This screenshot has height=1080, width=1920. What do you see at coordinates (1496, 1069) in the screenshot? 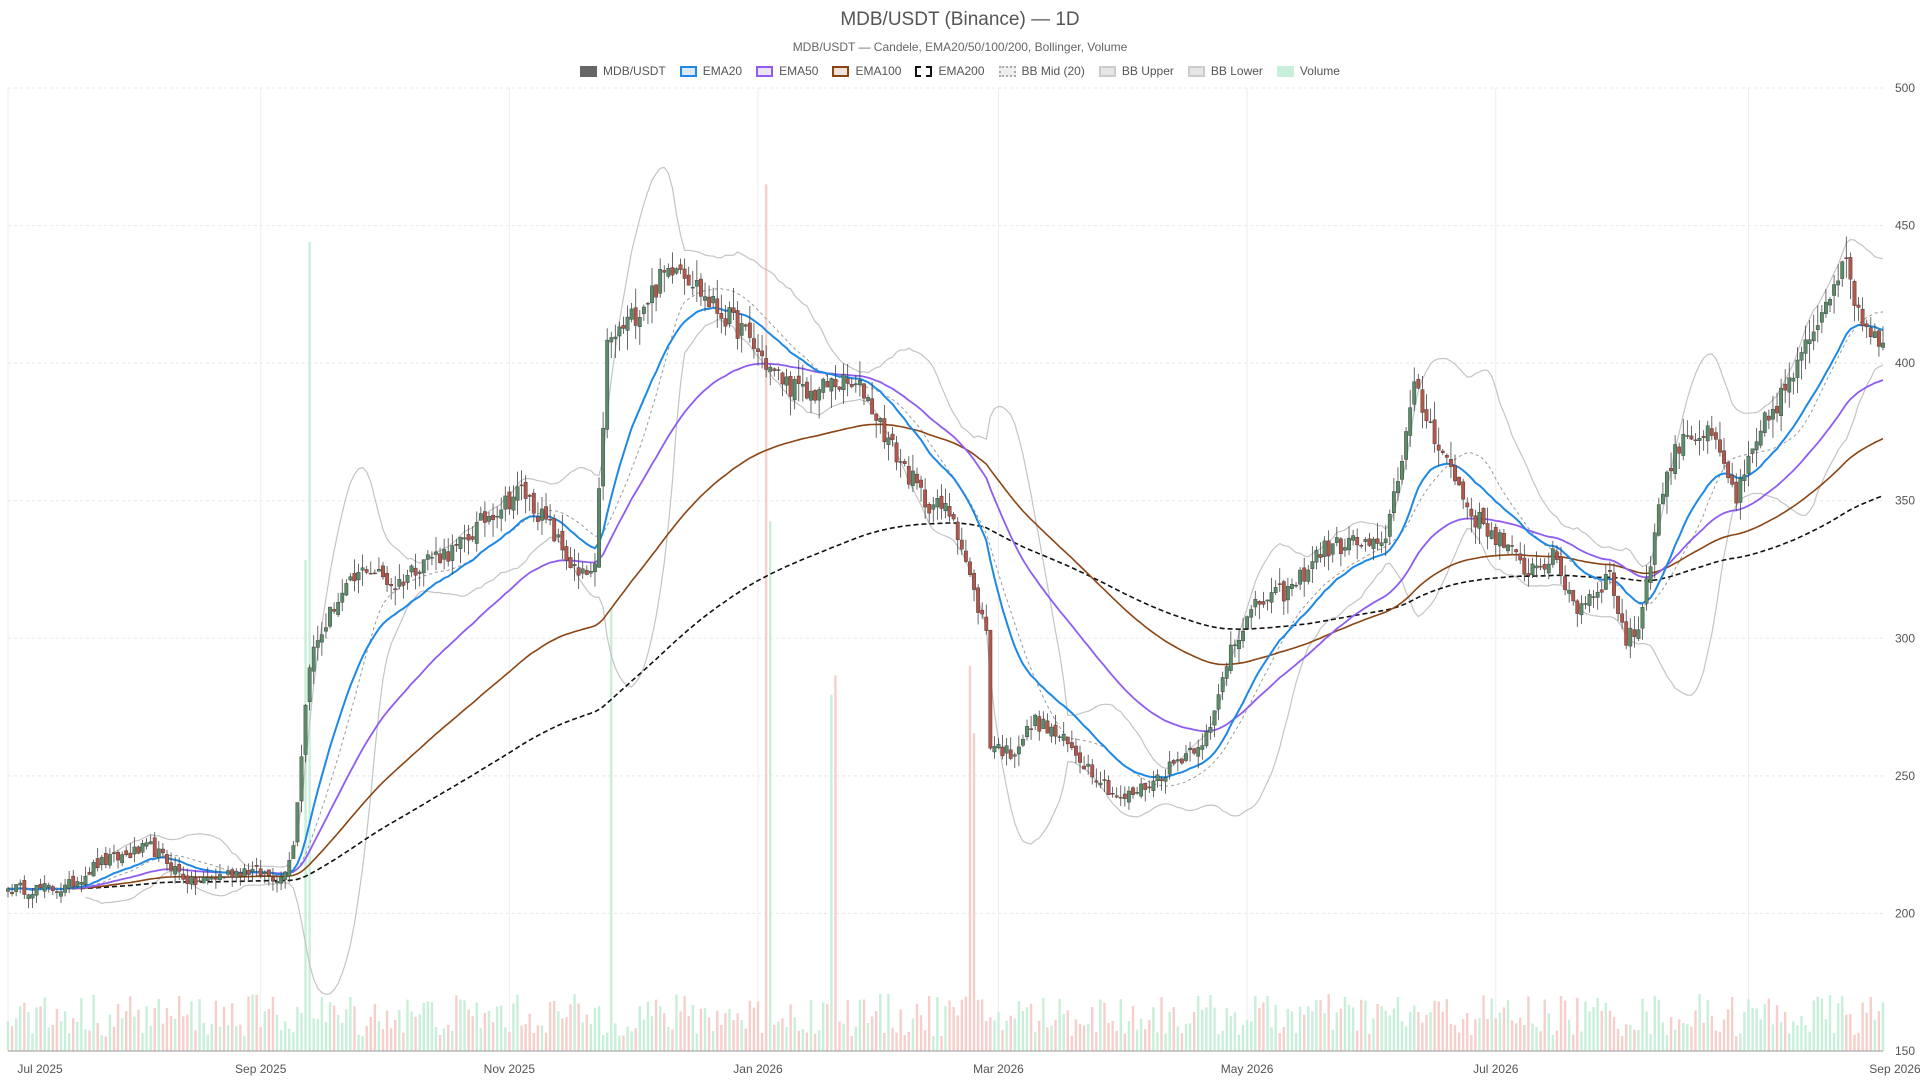
I see `x-tick-label: Jul 2026` at bounding box center [1496, 1069].